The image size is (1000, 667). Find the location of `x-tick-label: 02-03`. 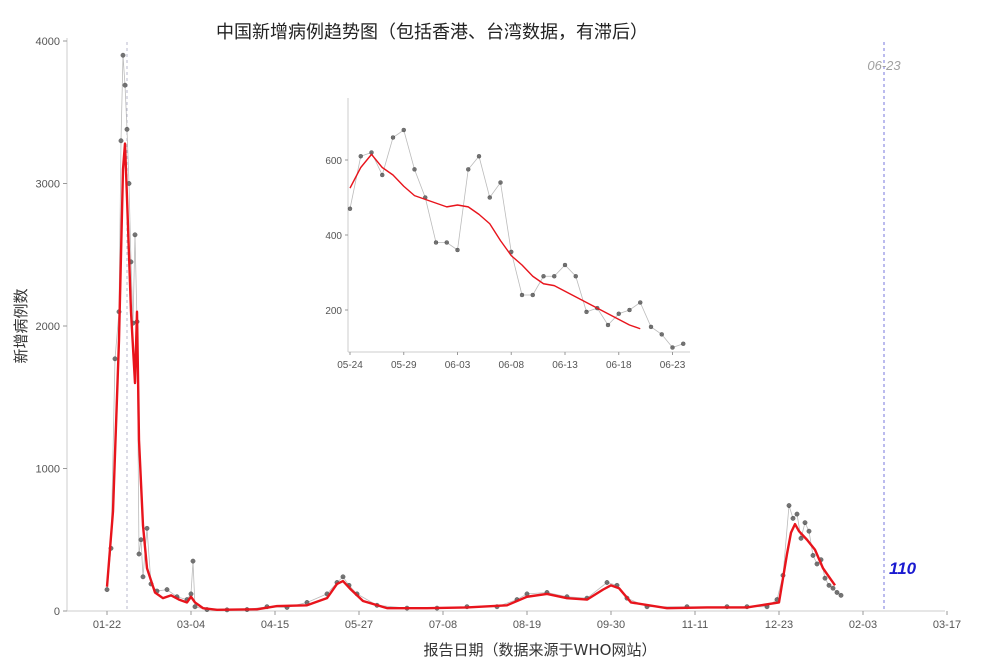

x-tick-label: 02-03 is located at coordinates (863, 625).